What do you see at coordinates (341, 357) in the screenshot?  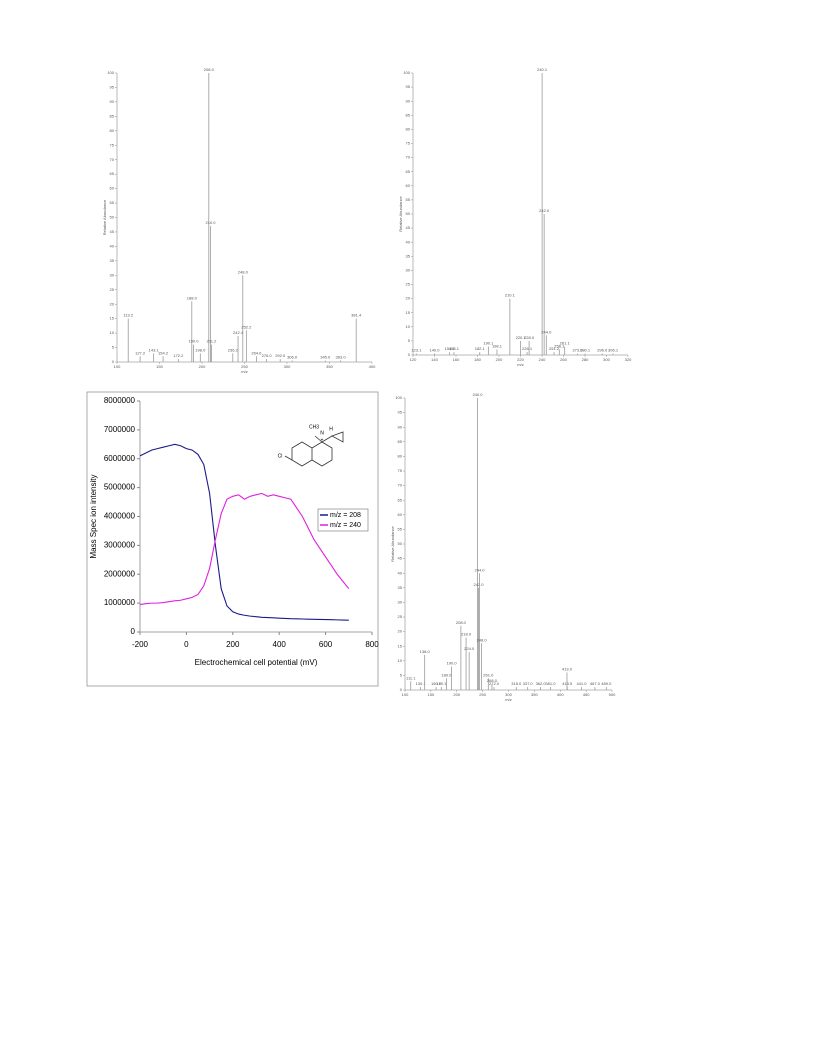 I see `peak-label: 363.0` at bounding box center [341, 357].